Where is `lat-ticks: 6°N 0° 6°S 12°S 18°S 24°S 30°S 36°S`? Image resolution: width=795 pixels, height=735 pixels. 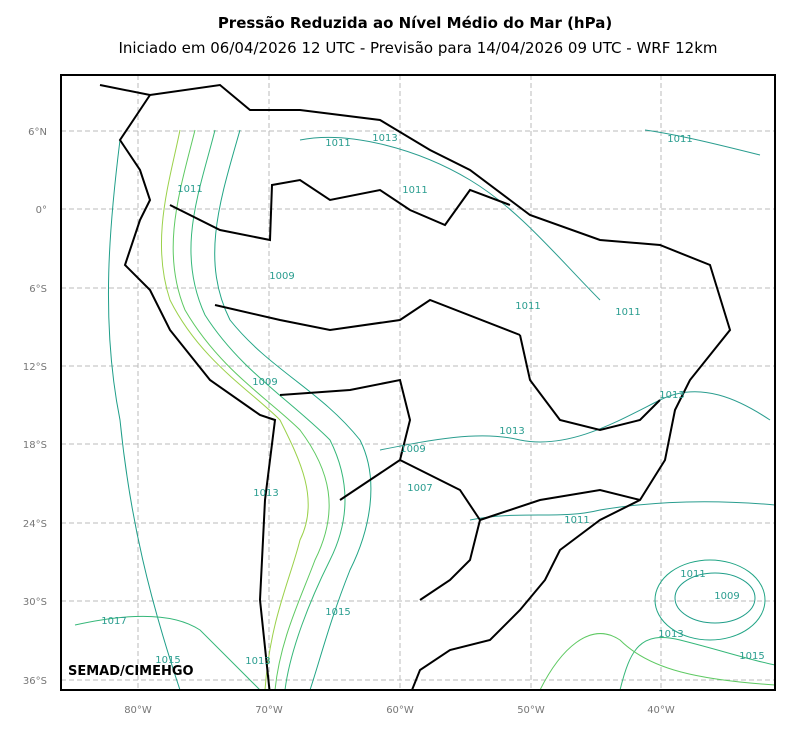 lat-ticks: 6°N 0° 6°S 12°S 18°S 24°S 30°S 36°S is located at coordinates (35, 407).